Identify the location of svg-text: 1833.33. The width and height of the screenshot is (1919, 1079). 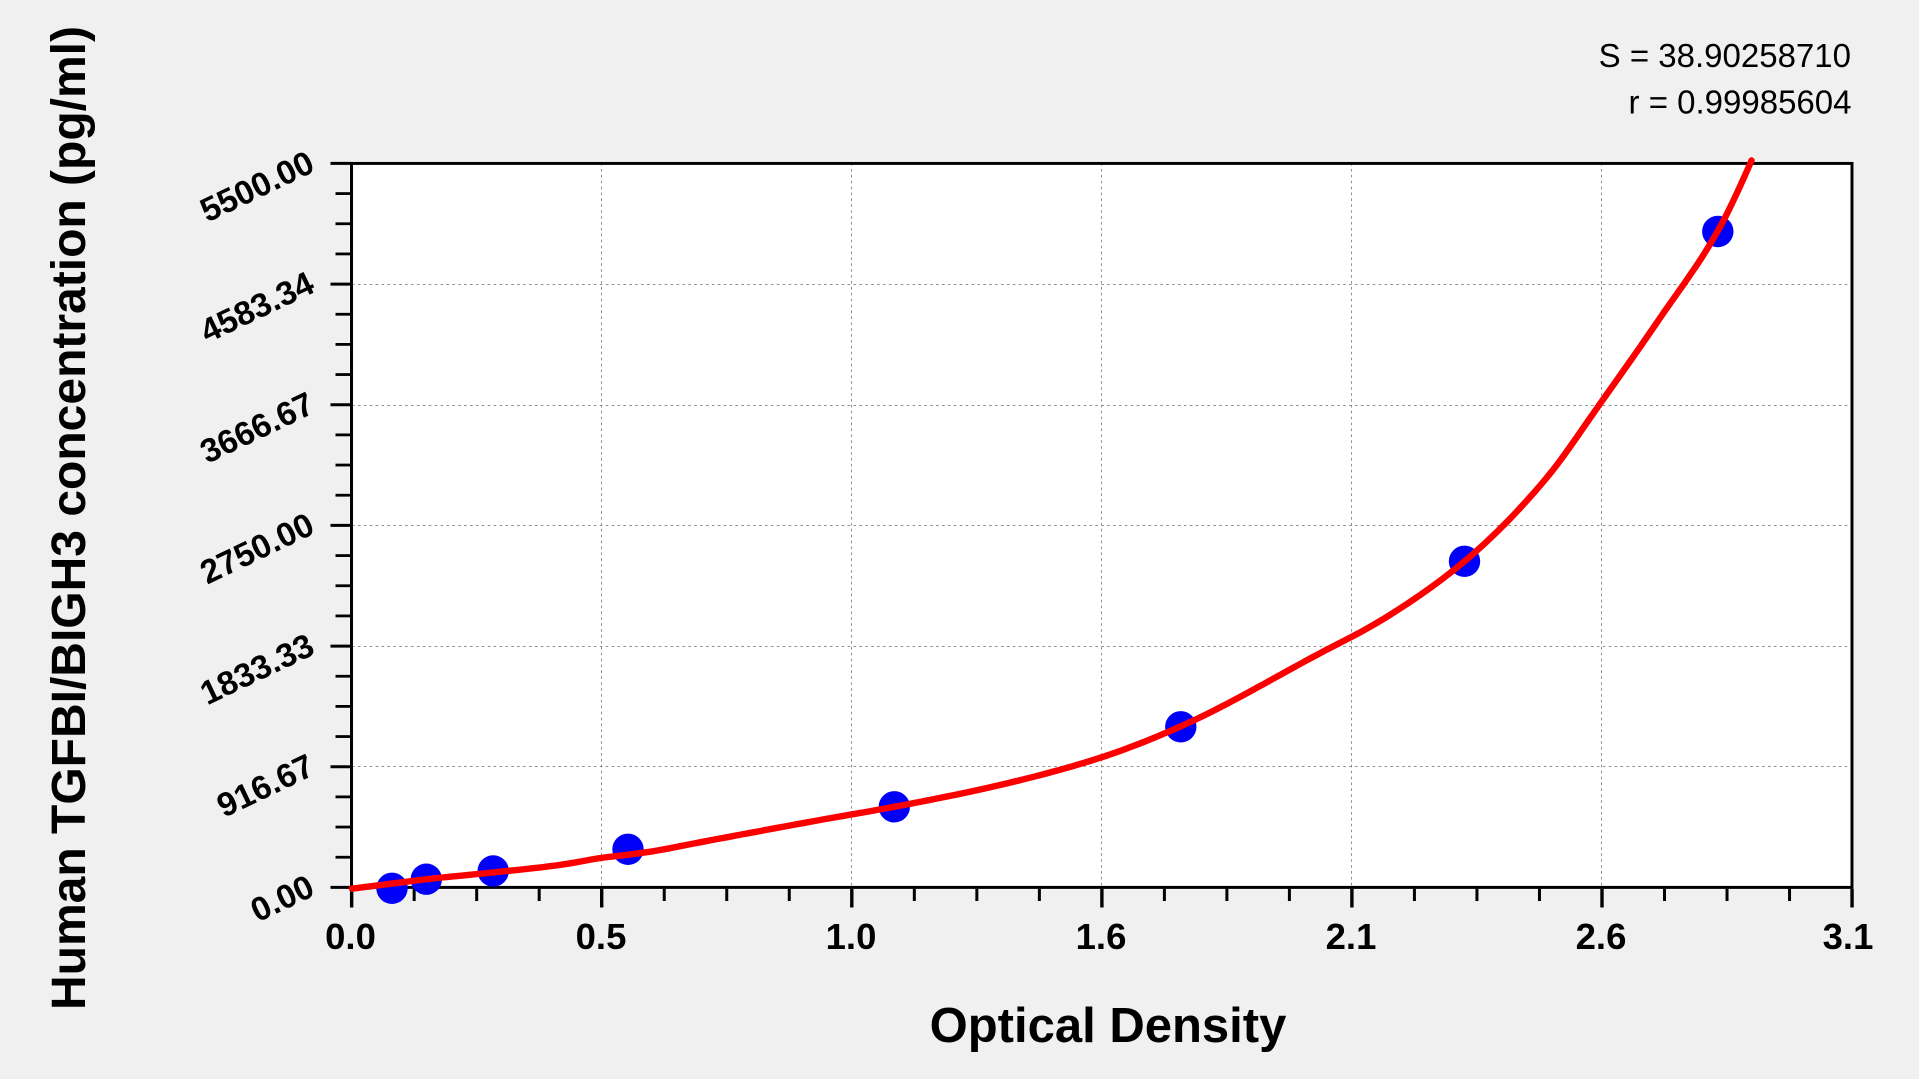
(257, 670).